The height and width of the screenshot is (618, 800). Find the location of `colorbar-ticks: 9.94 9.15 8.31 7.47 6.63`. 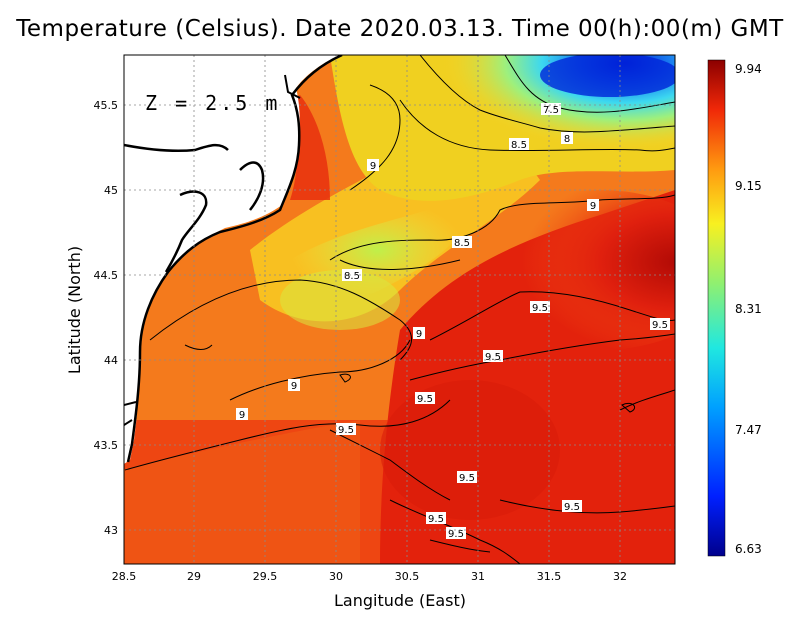

colorbar-ticks: 9.94 9.15 8.31 7.47 6.63 is located at coordinates (748, 309).